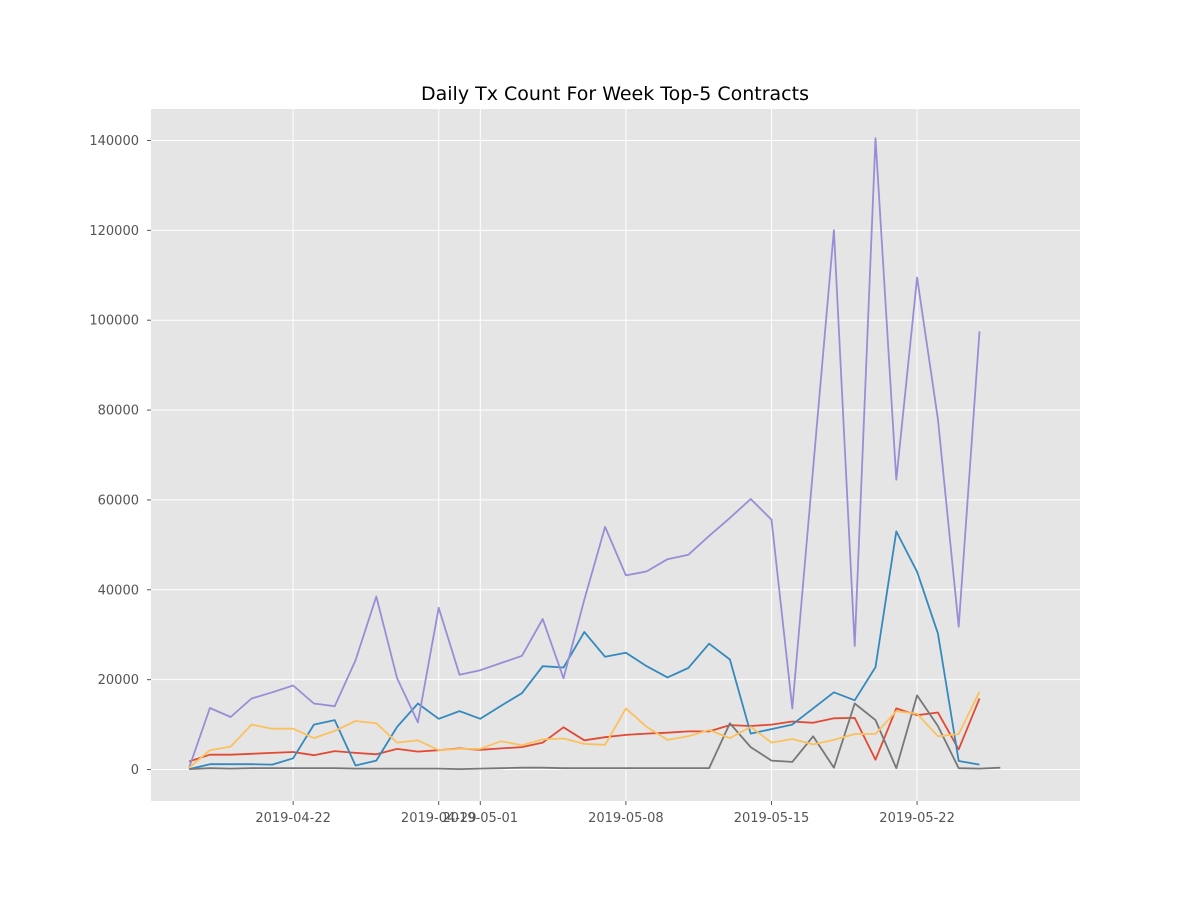 The image size is (1200, 900). I want to click on x-tick-label: 2019-04-29, so click(439, 818).